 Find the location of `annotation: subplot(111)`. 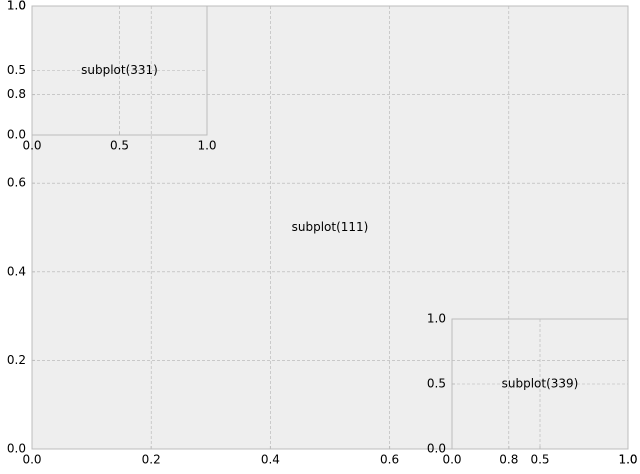

annotation: subplot(111) is located at coordinates (330, 227).